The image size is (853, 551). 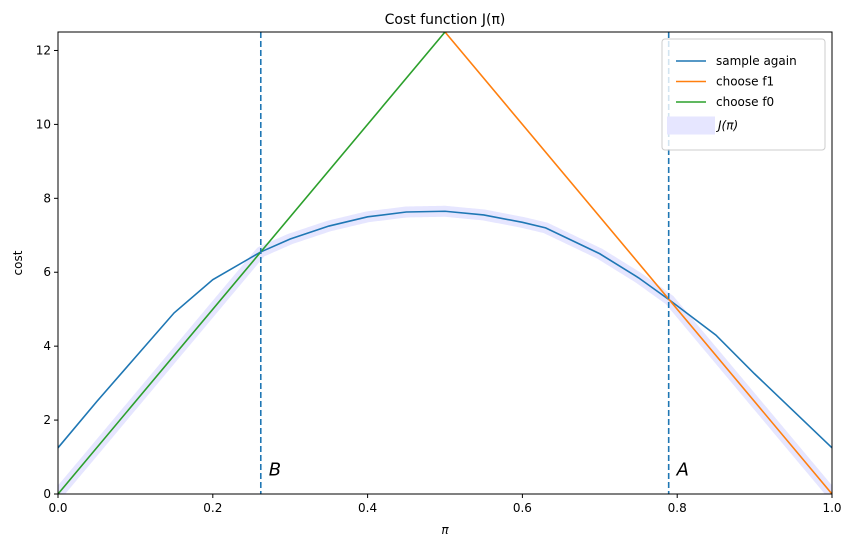 What do you see at coordinates (47, 420) in the screenshot?
I see `y-tick-label: 2` at bounding box center [47, 420].